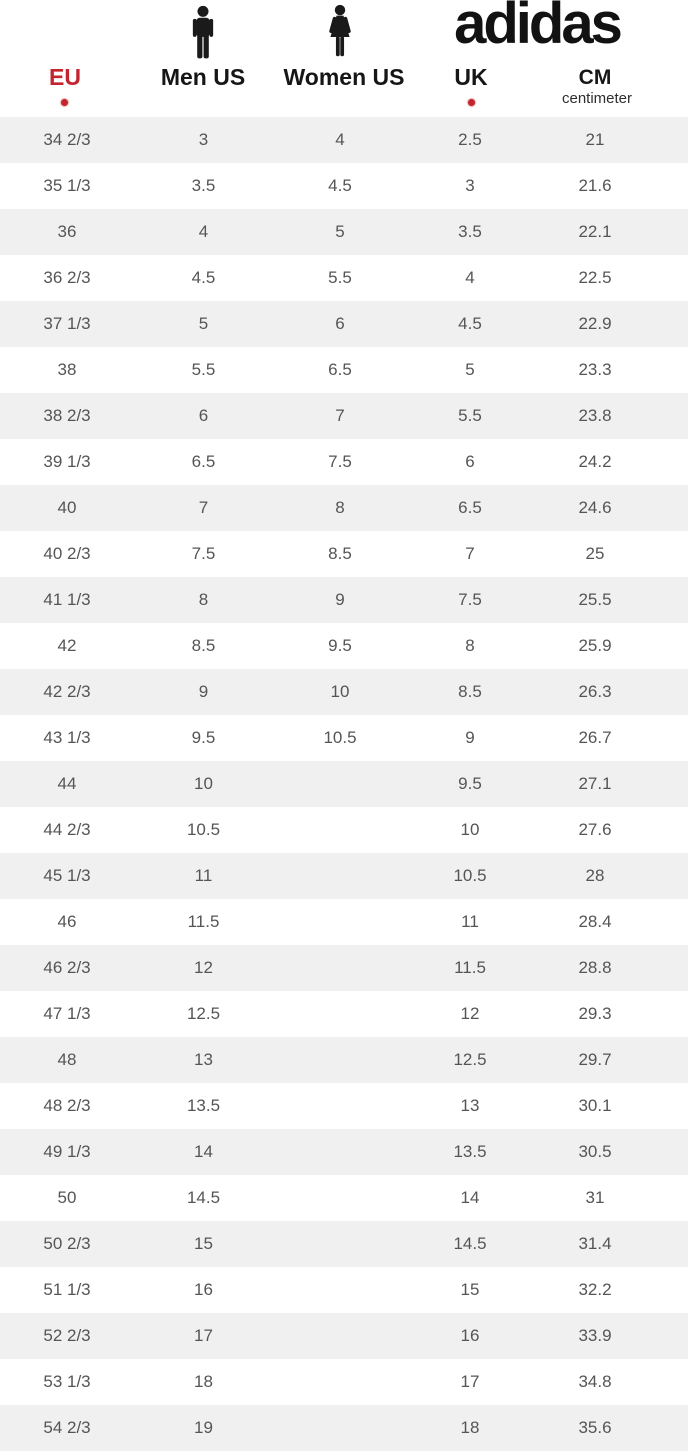 This screenshot has width=688, height=1453. I want to click on cell-women-us: 9, so click(340, 599).